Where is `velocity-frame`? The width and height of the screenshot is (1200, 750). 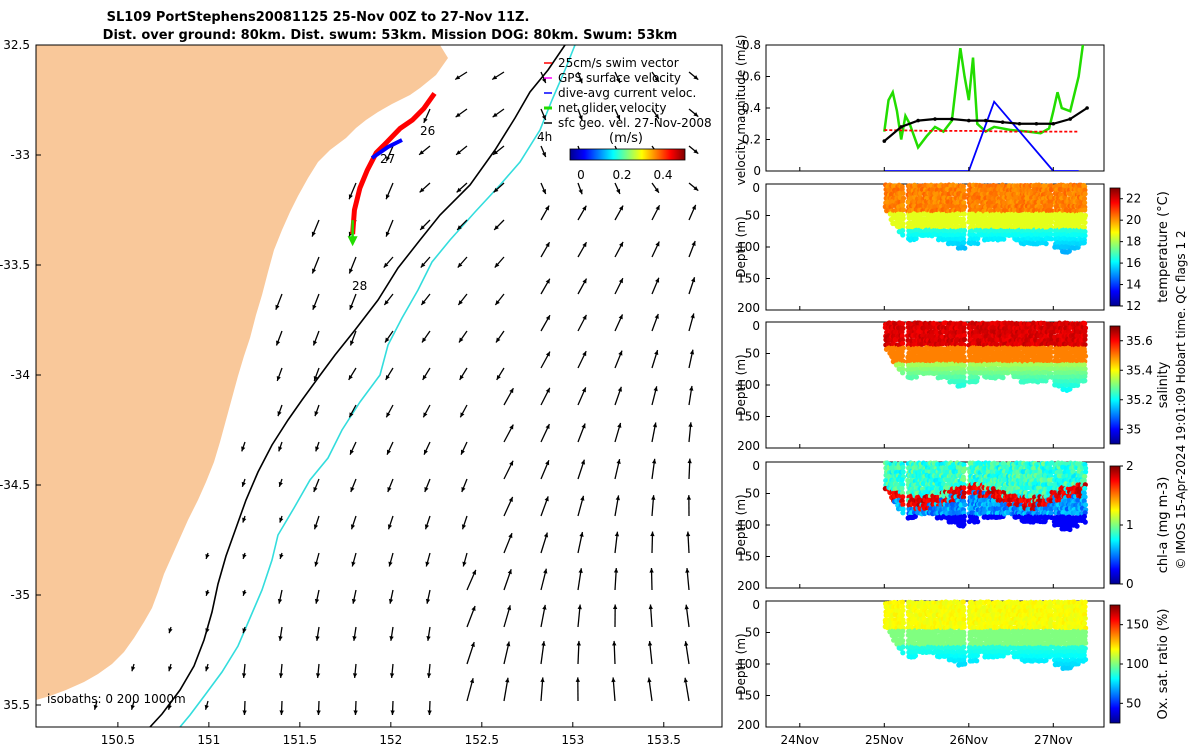 velocity-frame is located at coordinates (935, 108).